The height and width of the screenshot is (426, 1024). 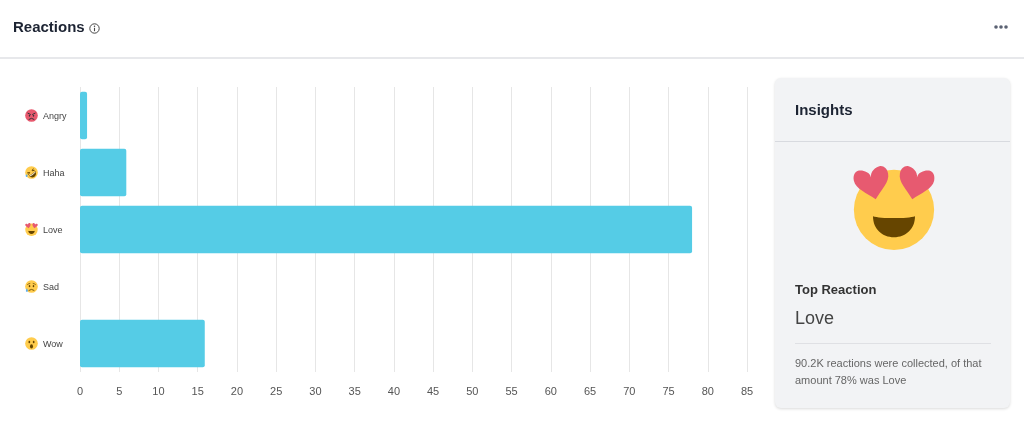 What do you see at coordinates (54, 172) in the screenshot?
I see `y-tick-label: Haha` at bounding box center [54, 172].